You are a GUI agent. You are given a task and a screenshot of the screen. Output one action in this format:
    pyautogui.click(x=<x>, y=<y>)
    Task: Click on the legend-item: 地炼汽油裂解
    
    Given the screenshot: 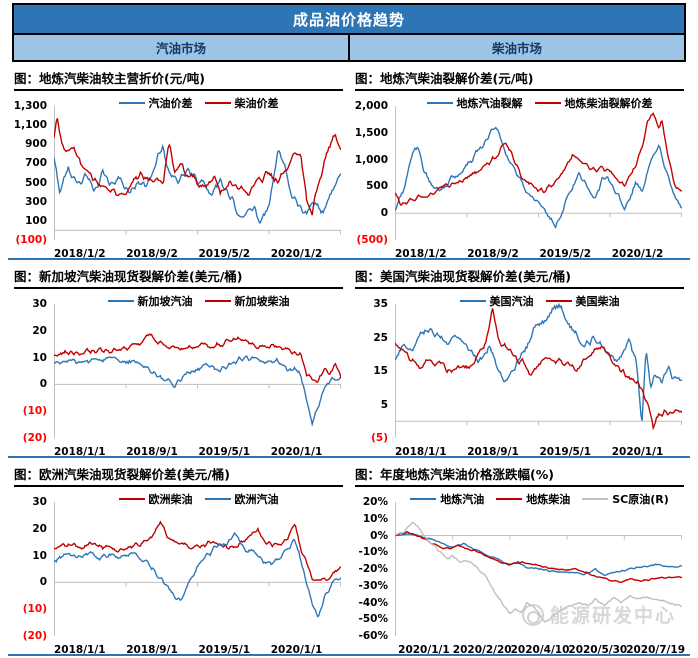 What is the action you would take?
    pyautogui.click(x=474, y=103)
    